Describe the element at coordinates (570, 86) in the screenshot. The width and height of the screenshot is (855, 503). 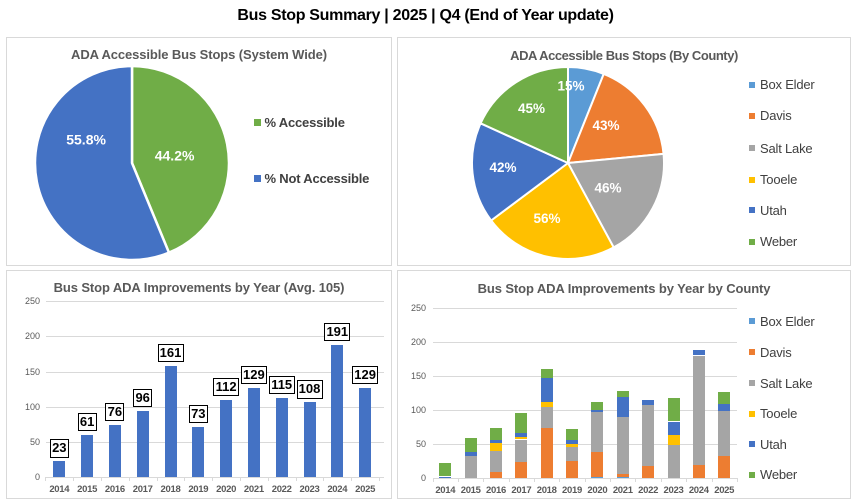
I see `svg-text: 15%` at that location.